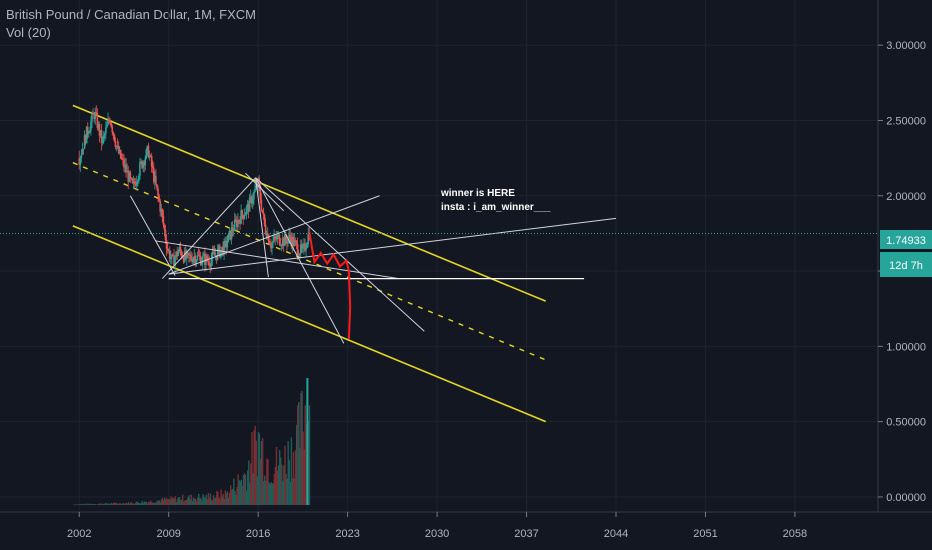  What do you see at coordinates (906, 46) in the screenshot?
I see `price-tick-label: 3.00000` at bounding box center [906, 46].